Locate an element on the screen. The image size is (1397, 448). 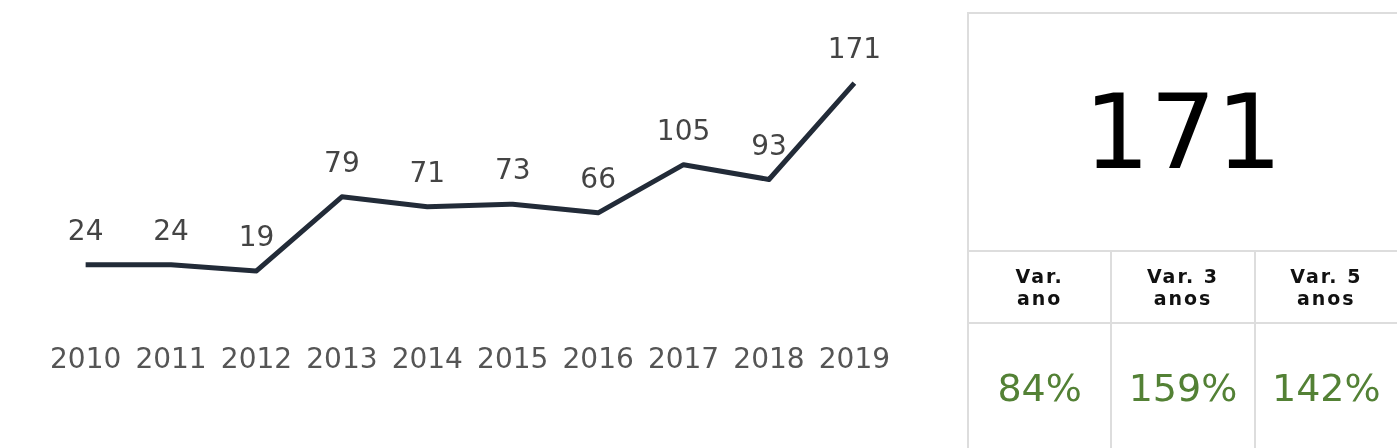
data-label: 171 is located at coordinates (854, 49).